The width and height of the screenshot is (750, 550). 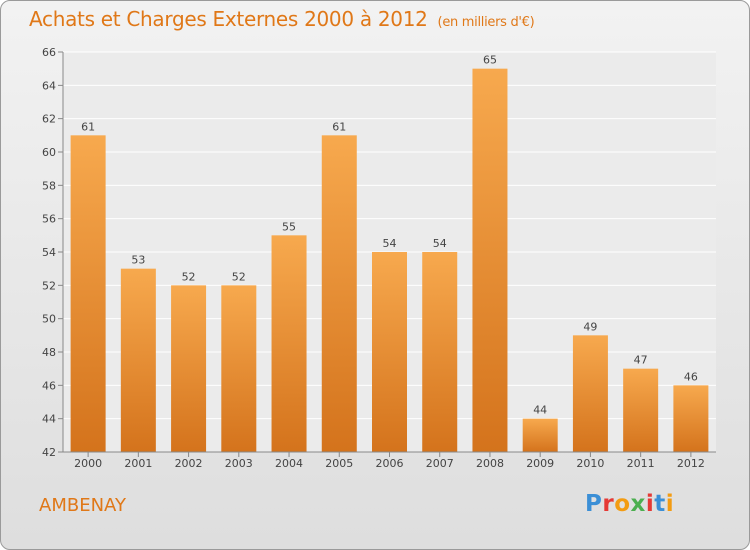 What do you see at coordinates (49, 219) in the screenshot?
I see `y-tick-label: 56` at bounding box center [49, 219].